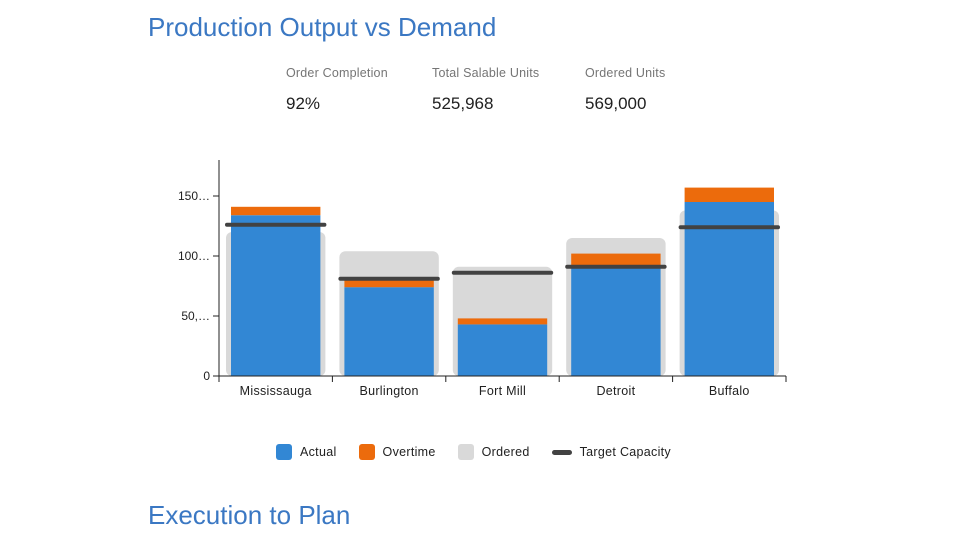  Describe the element at coordinates (616, 260) in the screenshot. I see `bar-overtime-detroit` at that location.